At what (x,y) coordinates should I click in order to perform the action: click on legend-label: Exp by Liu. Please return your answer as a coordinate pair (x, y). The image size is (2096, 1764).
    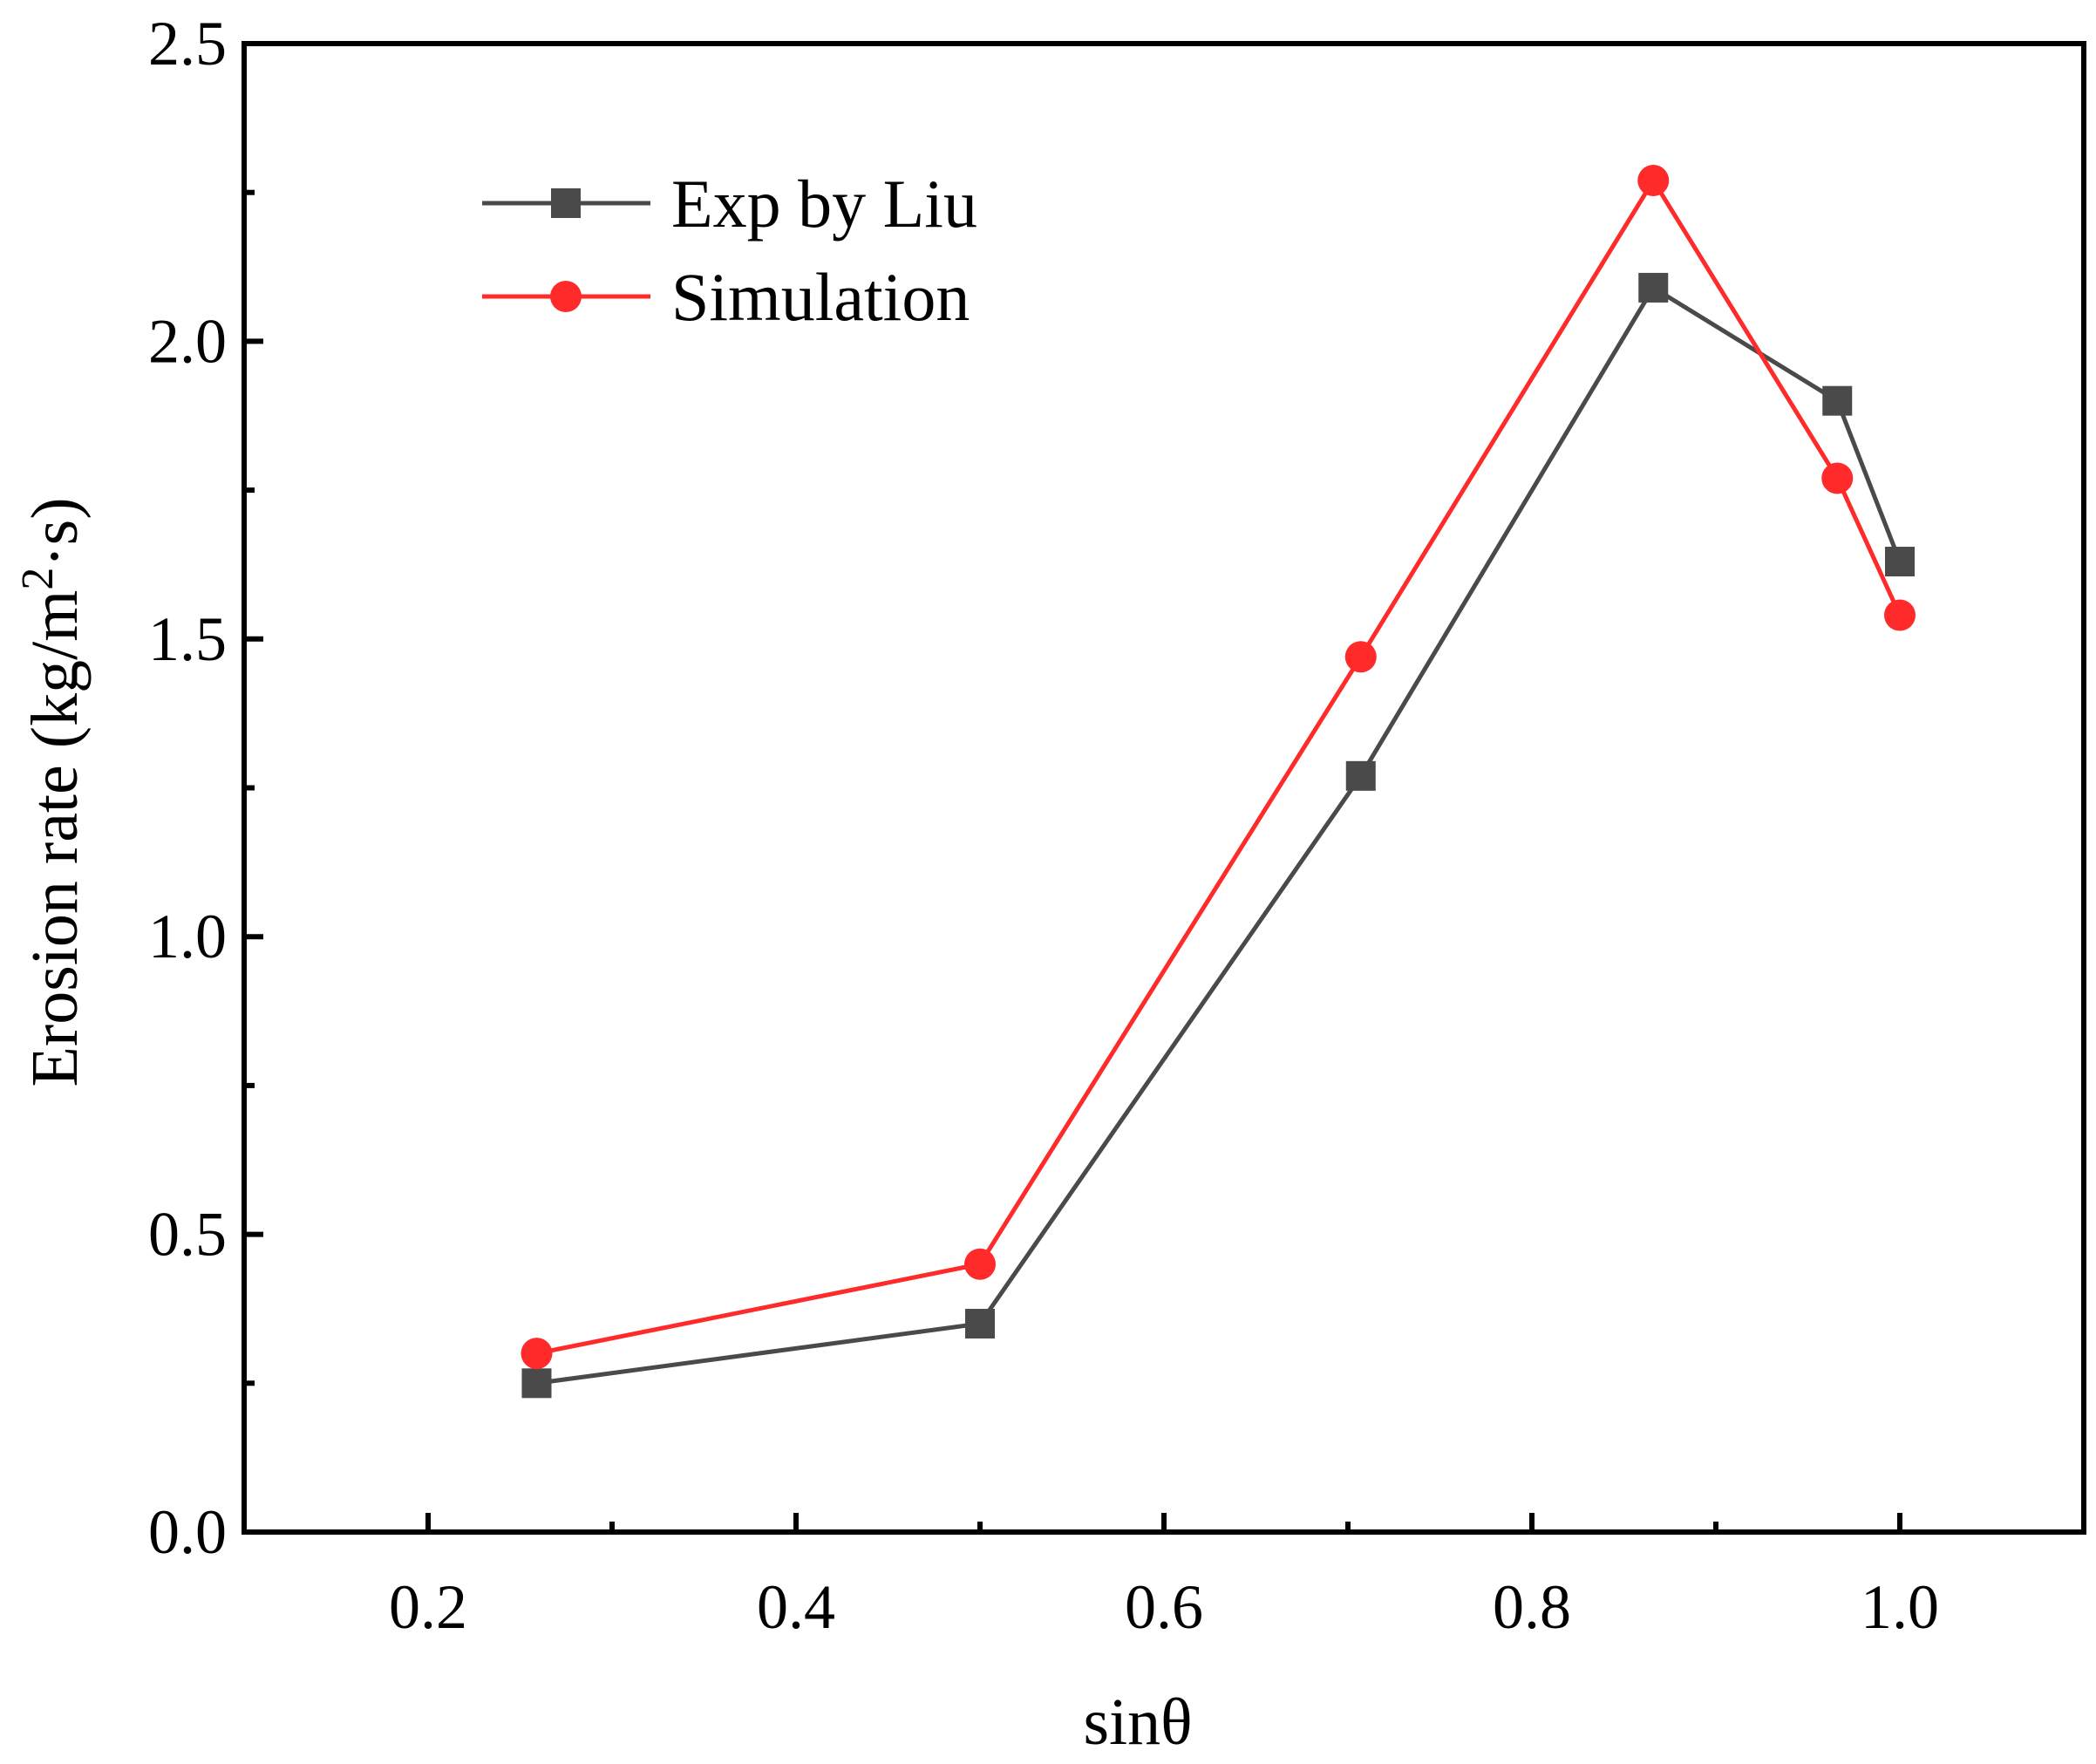
    Looking at the image, I should click on (824, 204).